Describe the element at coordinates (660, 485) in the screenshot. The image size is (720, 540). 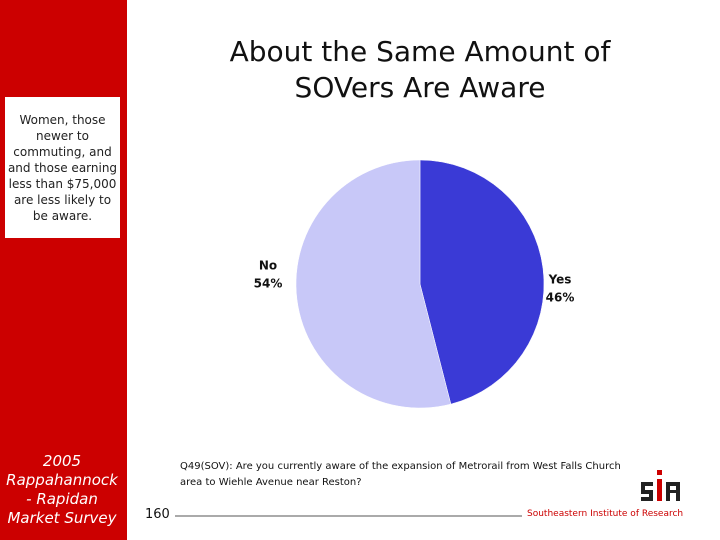
I see `logo` at that location.